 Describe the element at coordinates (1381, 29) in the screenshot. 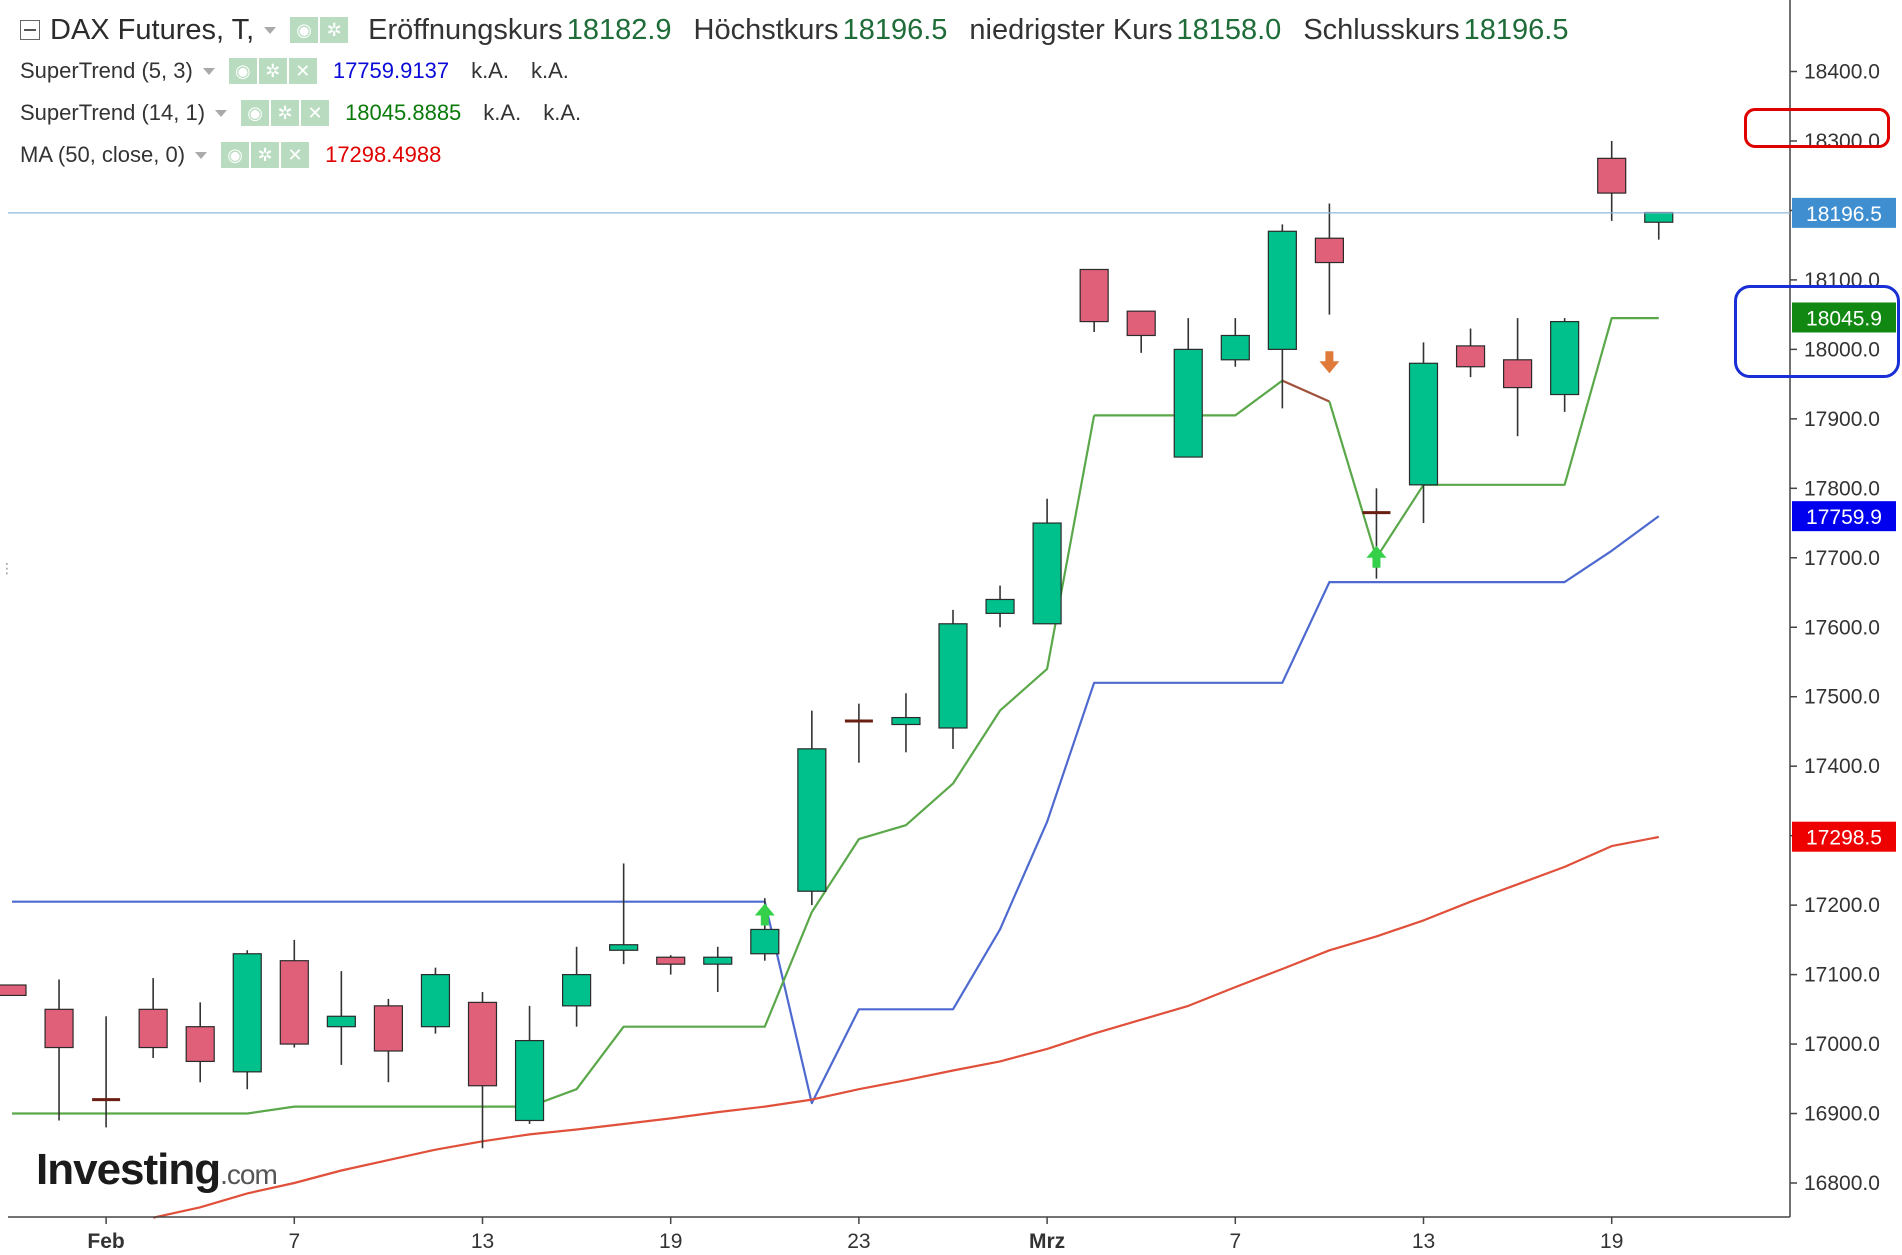

I see `close-label: Schlusskurs` at that location.